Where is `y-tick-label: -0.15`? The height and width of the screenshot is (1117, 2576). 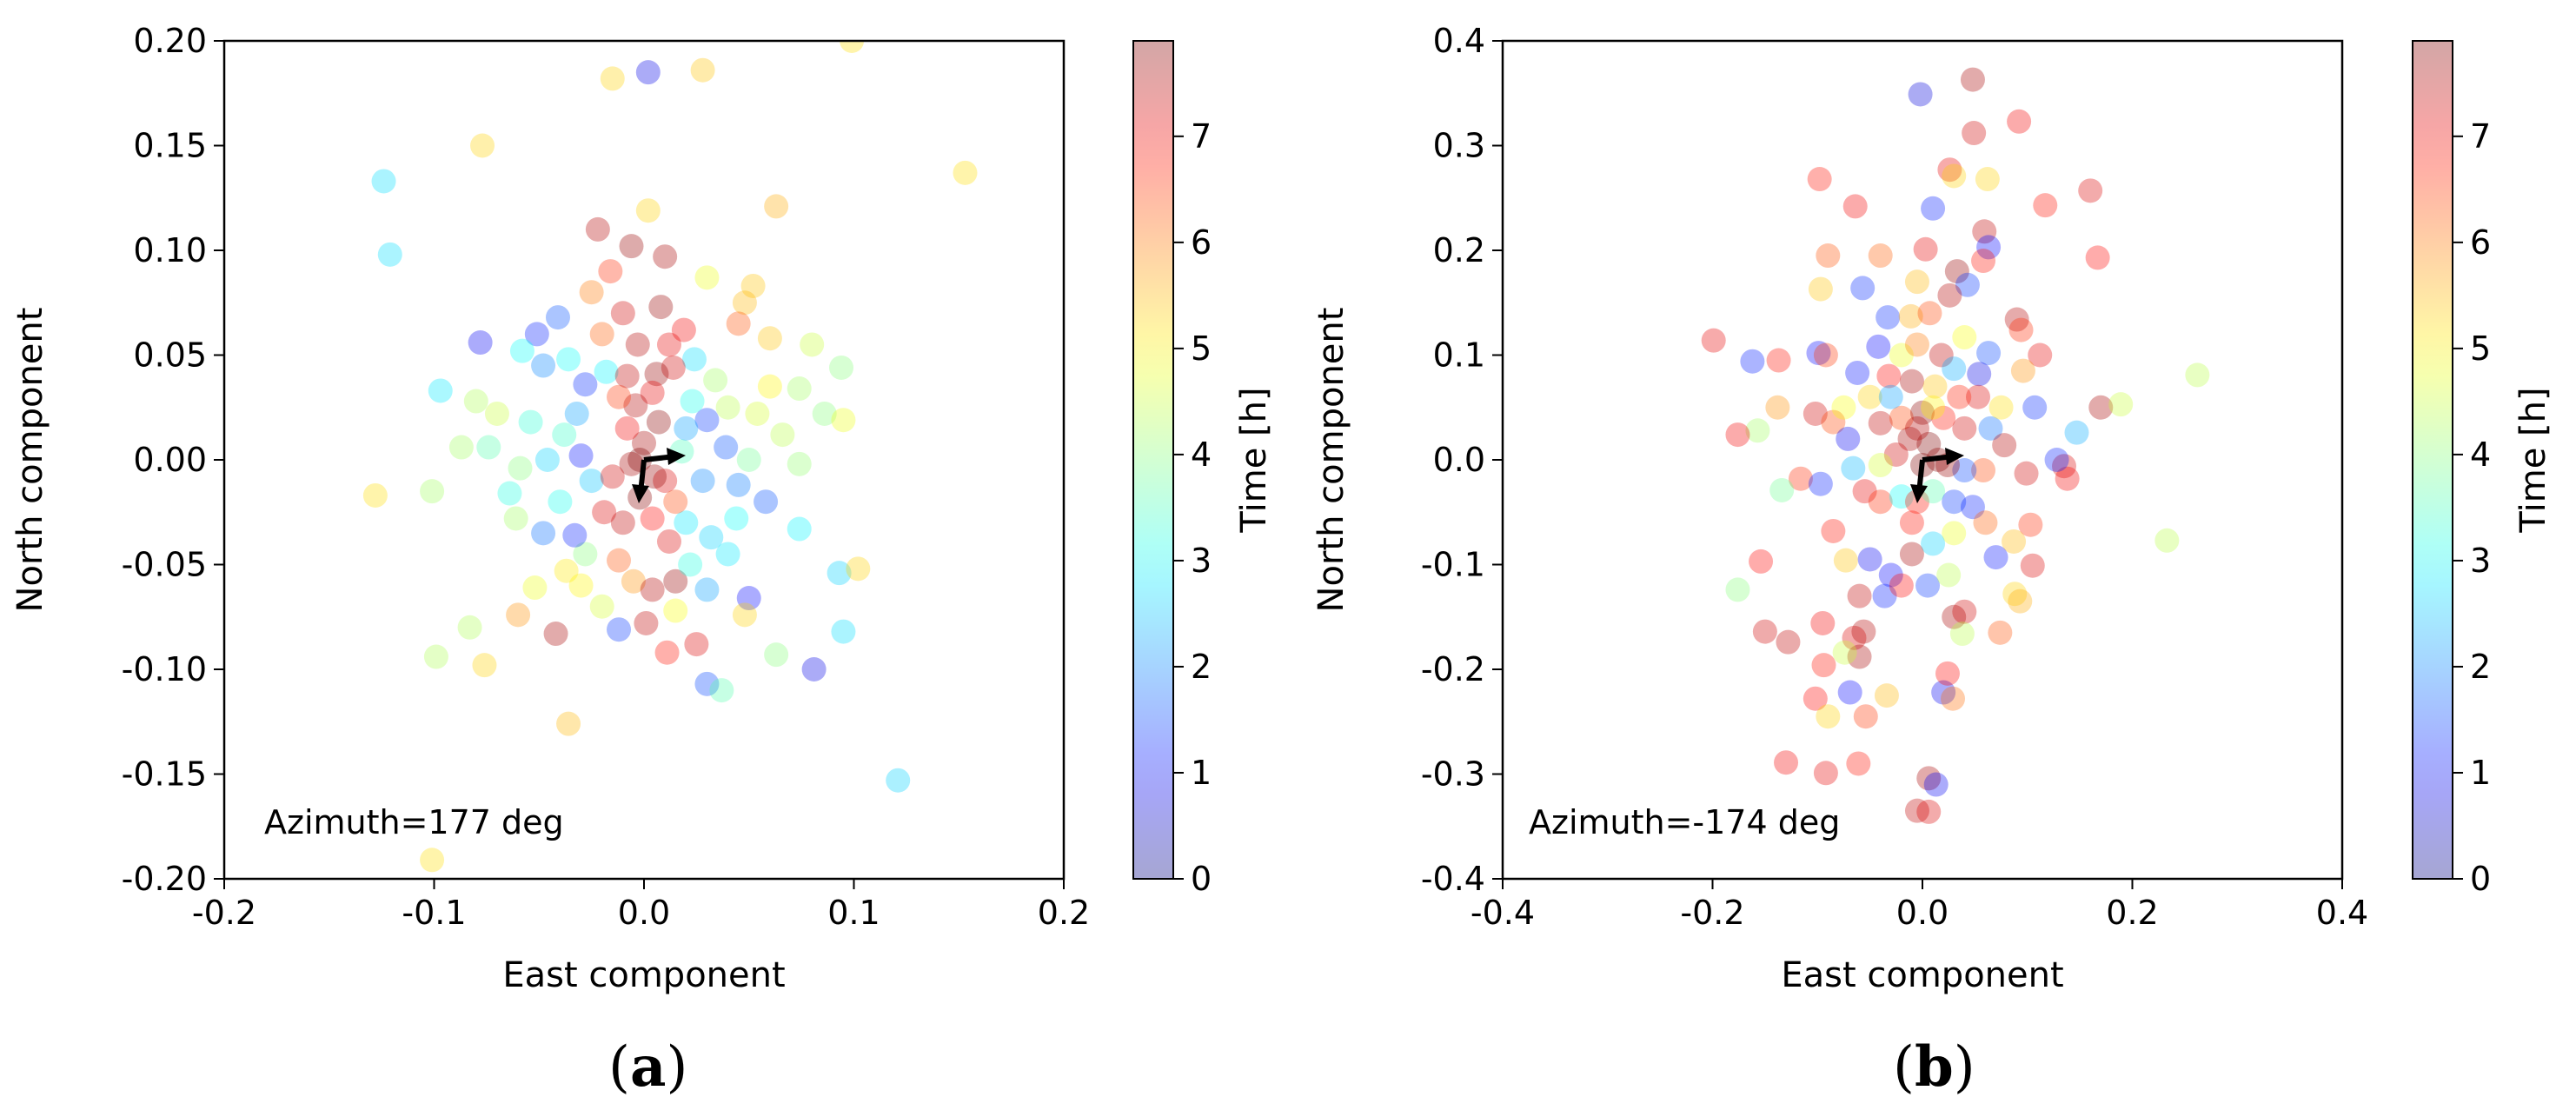 y-tick-label: -0.15 is located at coordinates (165, 775).